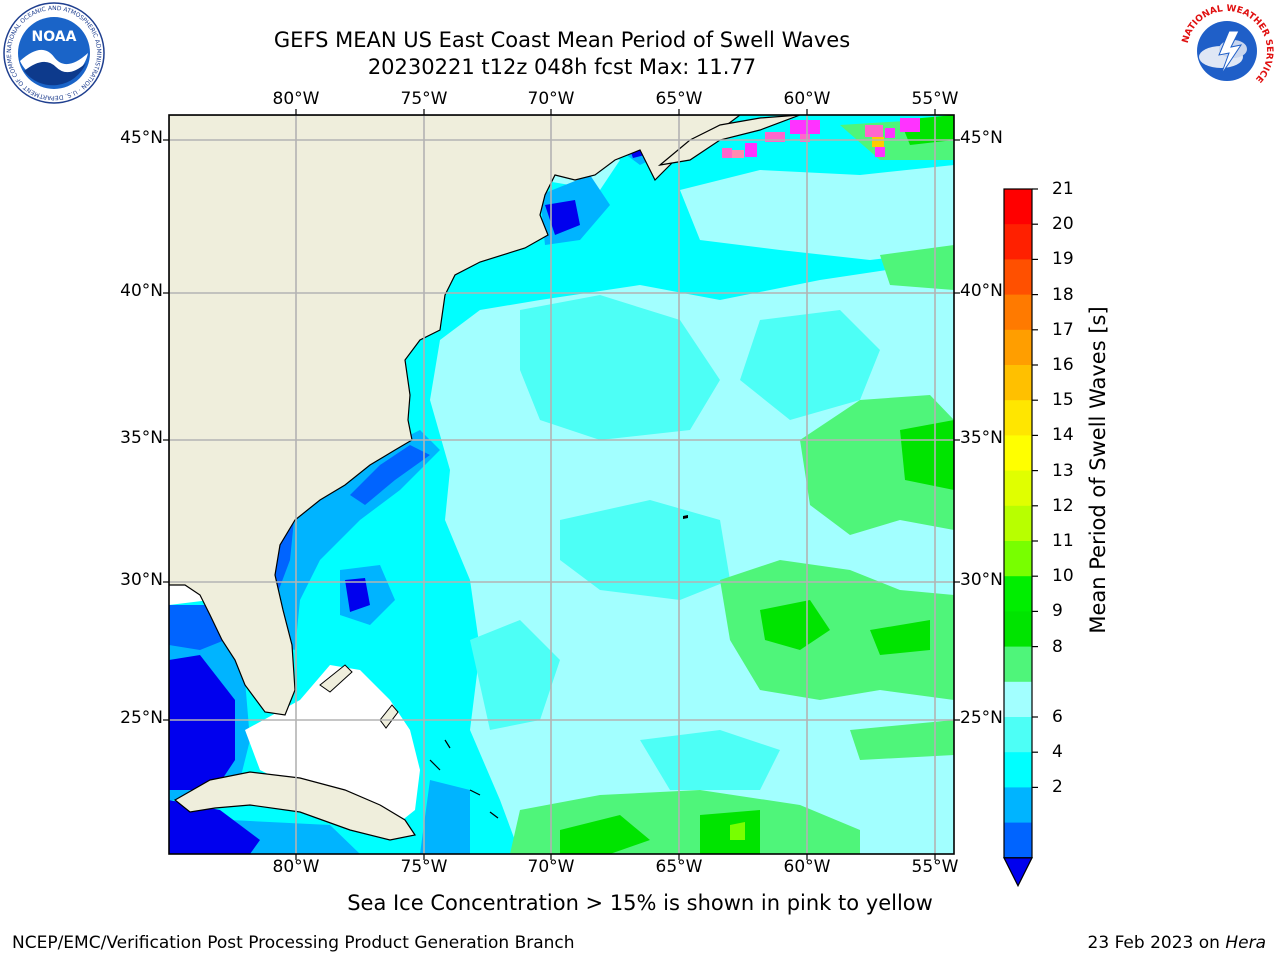  Describe the element at coordinates (424, 867) in the screenshot. I see `lon-label-bottom-75w: 75°W` at that location.